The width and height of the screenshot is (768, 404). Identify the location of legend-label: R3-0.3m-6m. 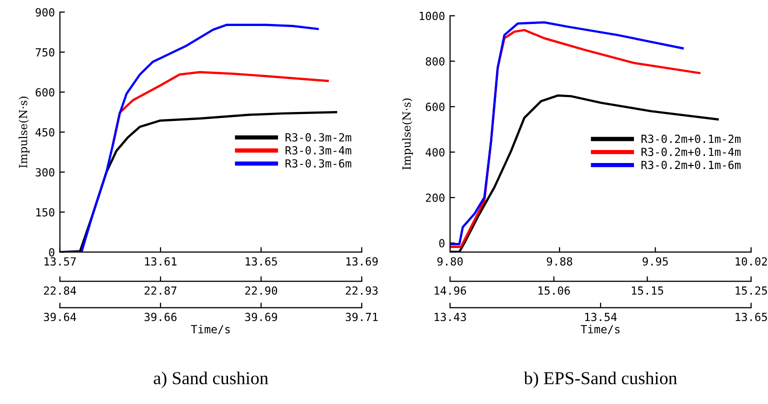
(319, 163).